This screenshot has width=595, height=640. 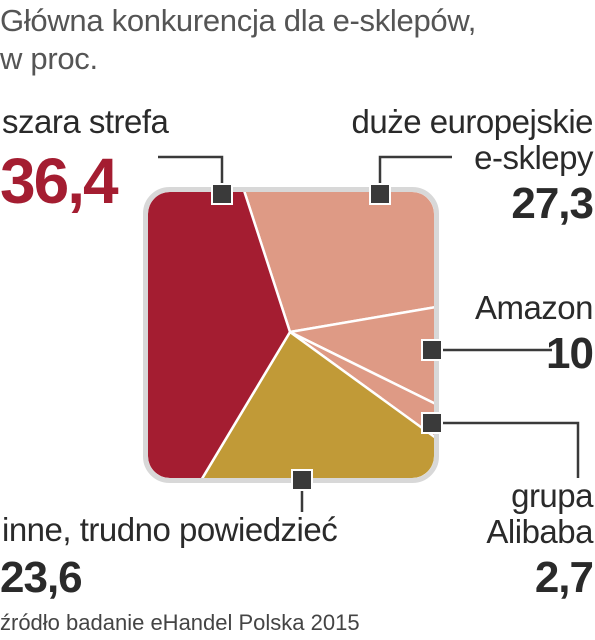 I want to click on label-duze-line-2: e-sklepy, so click(x=533, y=157).